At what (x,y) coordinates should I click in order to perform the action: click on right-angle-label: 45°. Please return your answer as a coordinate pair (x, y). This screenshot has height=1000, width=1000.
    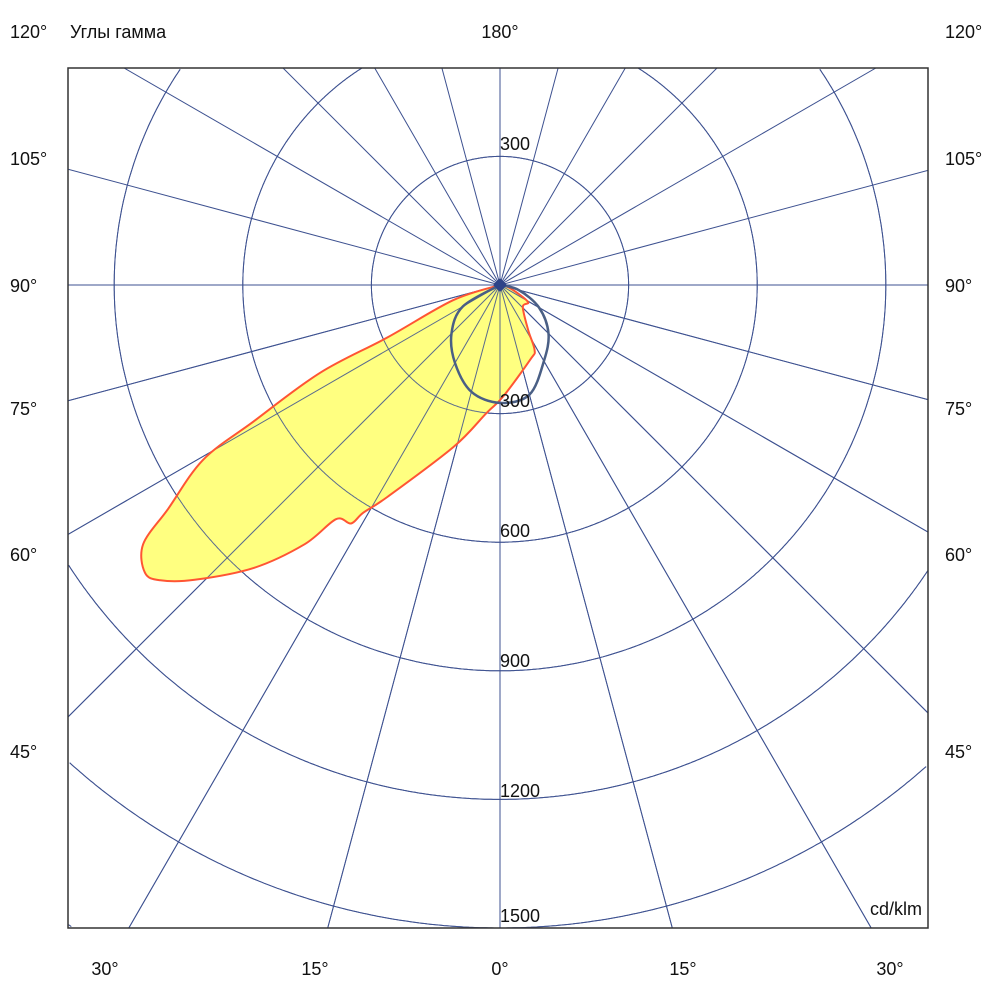
    Looking at the image, I should click on (958, 752).